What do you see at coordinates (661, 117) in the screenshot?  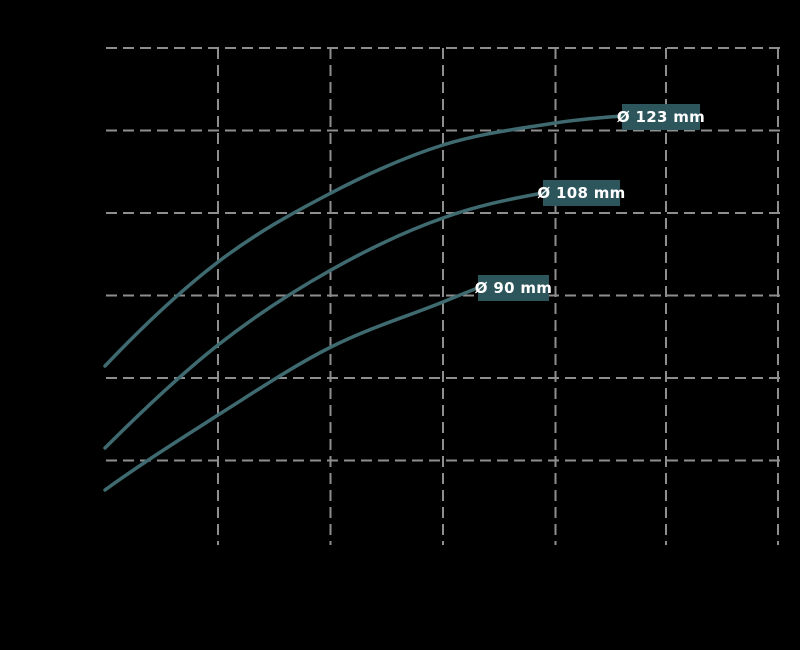 I see `curve-label-123mm: Ø 123 mm` at bounding box center [661, 117].